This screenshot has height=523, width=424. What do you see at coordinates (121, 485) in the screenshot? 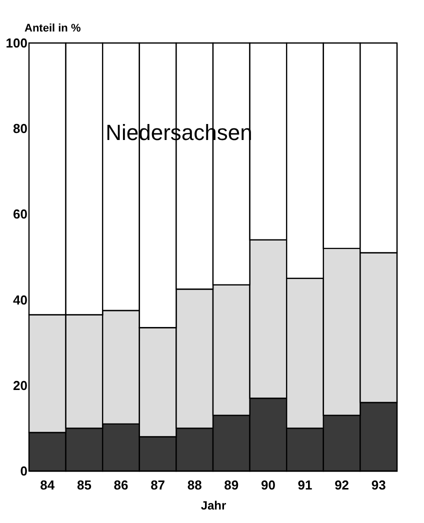
I see `x-tick-label: 86` at bounding box center [121, 485].